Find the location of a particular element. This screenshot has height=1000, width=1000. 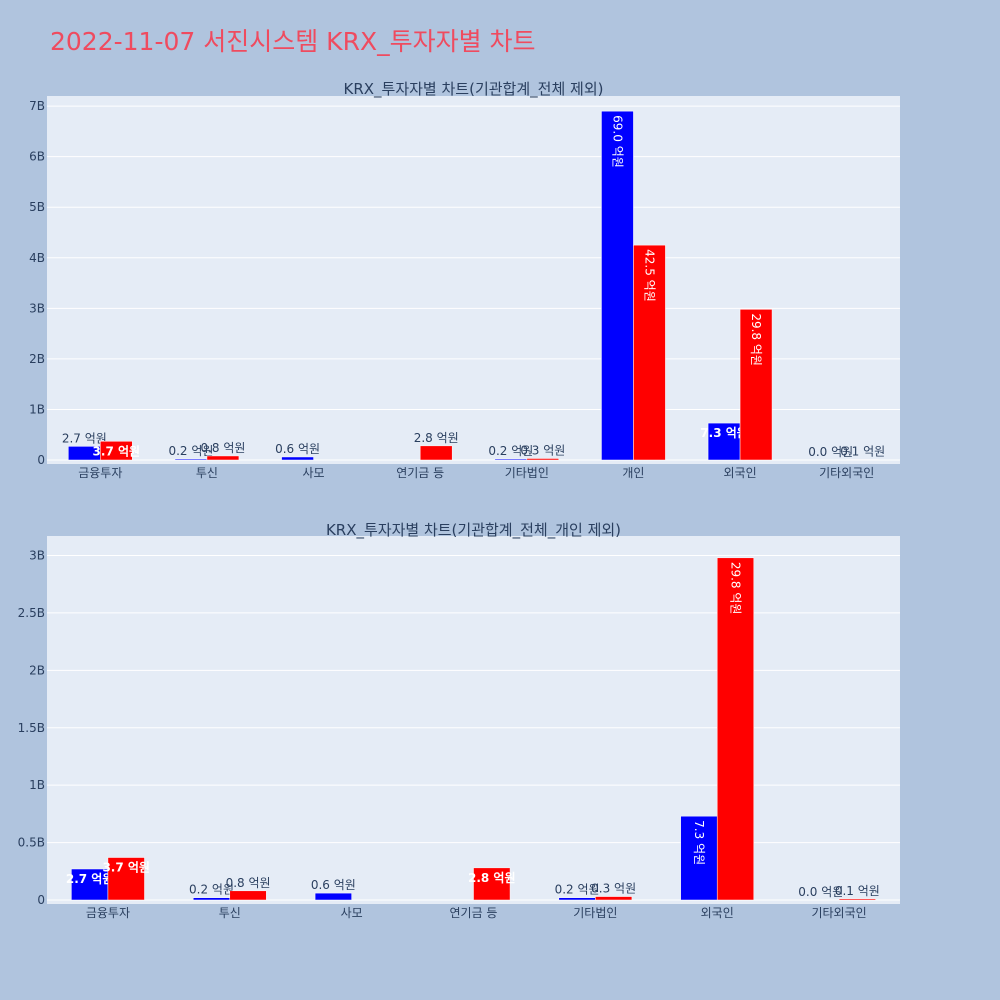

data-label: 42.5 억원 is located at coordinates (649, 275).